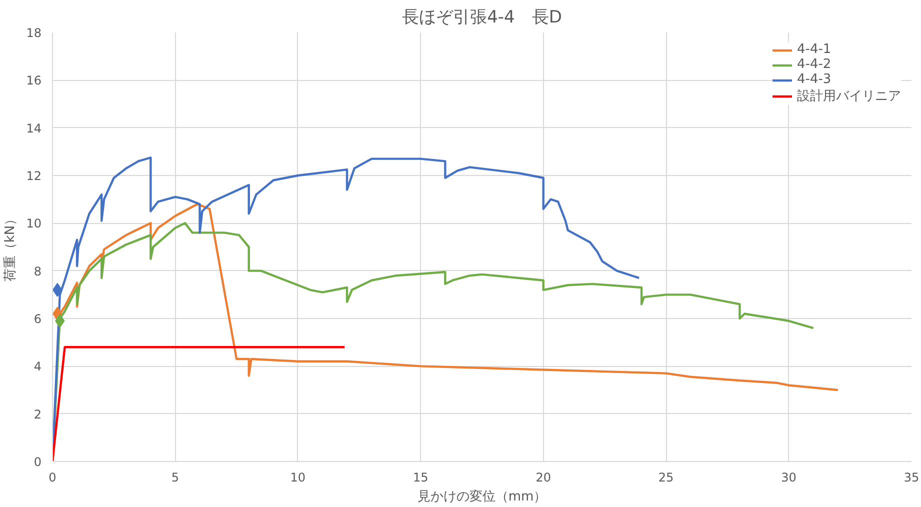  I want to click on y-tick-label: 18, so click(34, 33).